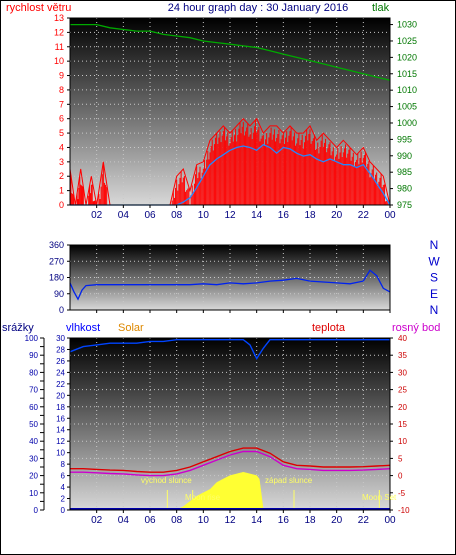 This screenshot has width=456, height=555. What do you see at coordinates (56, 278) in the screenshot?
I see `y-tick-label-left: 180` at bounding box center [56, 278].